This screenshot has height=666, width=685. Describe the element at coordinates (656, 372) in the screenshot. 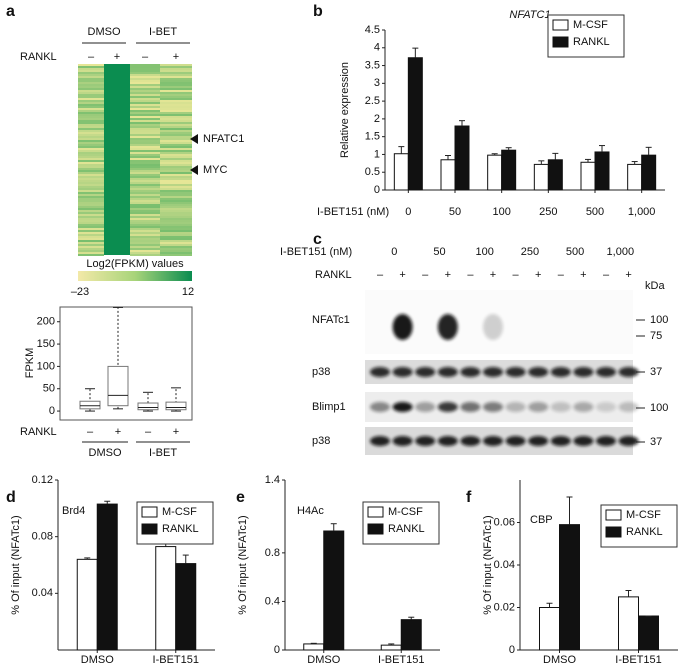

I see `marker-label: 37` at that location.